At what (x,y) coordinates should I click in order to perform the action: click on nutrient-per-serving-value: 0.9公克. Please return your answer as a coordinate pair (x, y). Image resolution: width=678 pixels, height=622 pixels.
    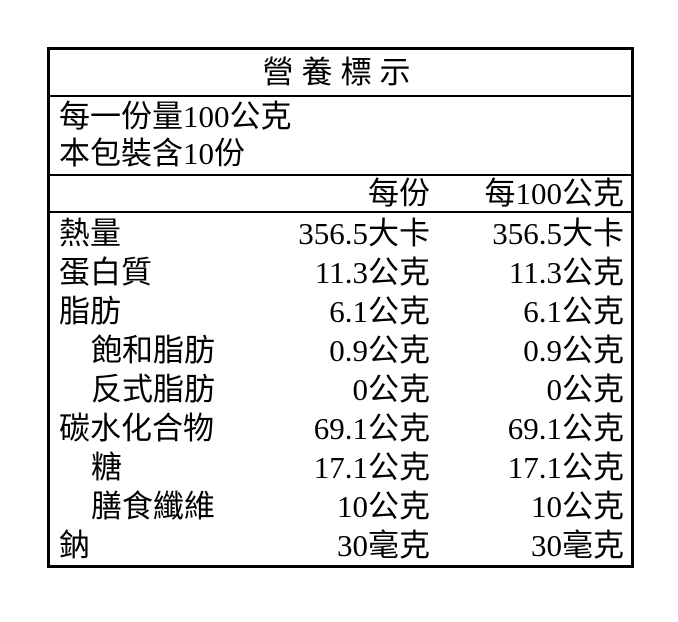
    Looking at the image, I should click on (379, 350).